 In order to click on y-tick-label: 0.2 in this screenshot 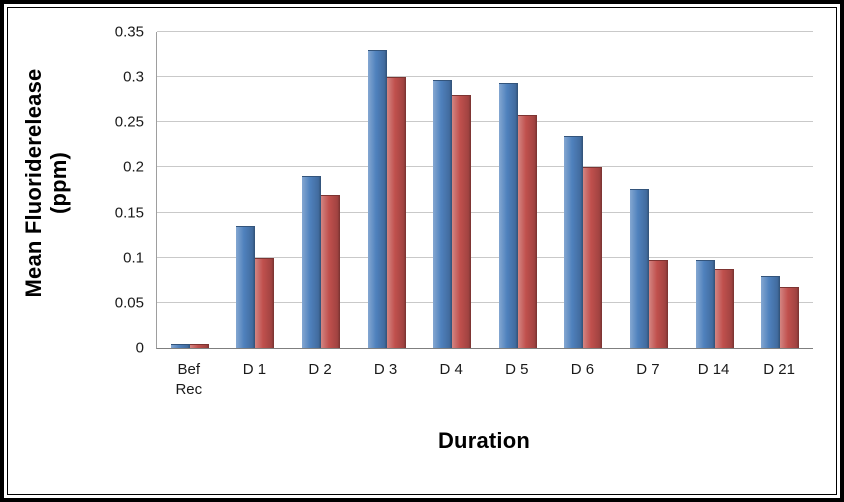, I will do `click(133, 167)`.